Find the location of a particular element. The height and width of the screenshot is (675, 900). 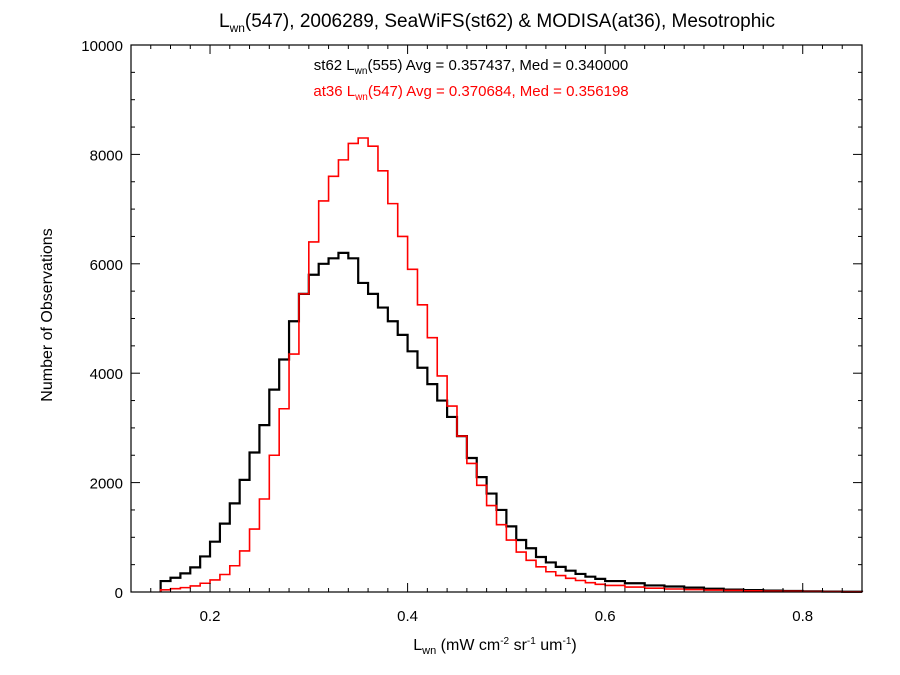

y-tick-label: 8000 is located at coordinates (106, 155).